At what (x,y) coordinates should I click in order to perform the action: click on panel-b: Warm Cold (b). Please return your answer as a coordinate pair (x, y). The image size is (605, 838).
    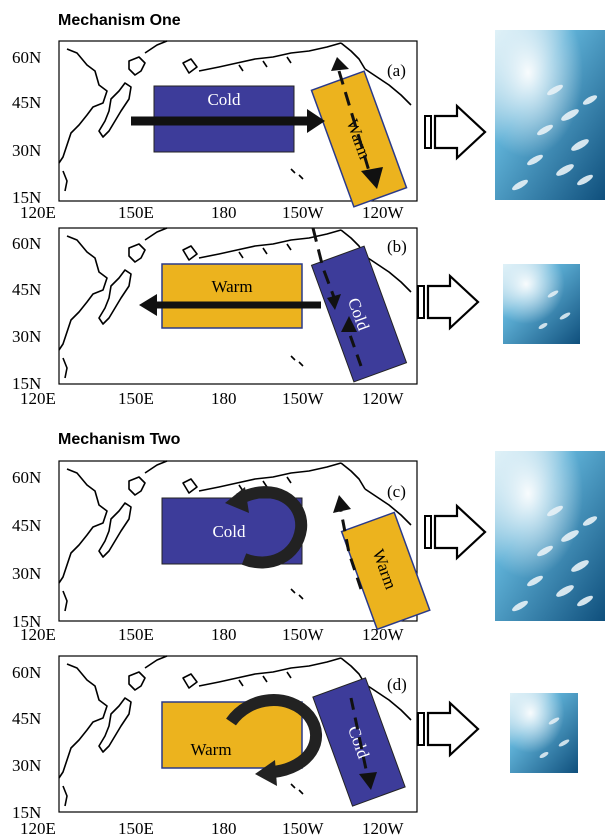
    Looking at the image, I should click on (238, 306).